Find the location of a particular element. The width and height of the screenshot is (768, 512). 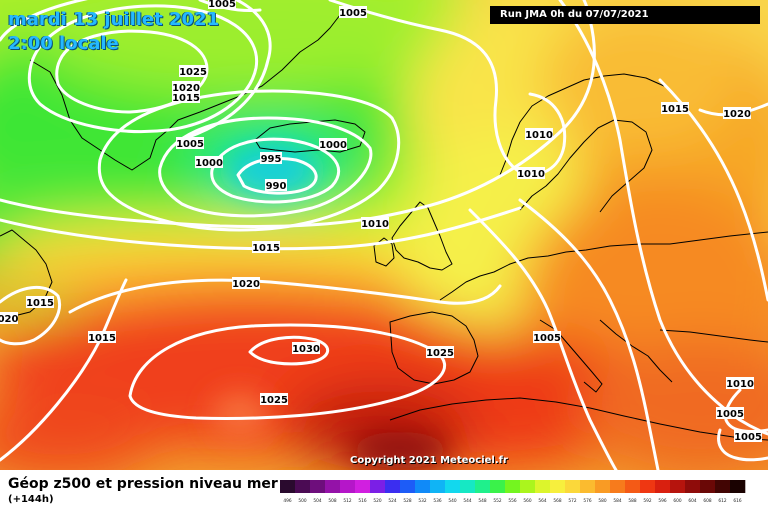

scale-label: 524 is located at coordinates (392, 501).